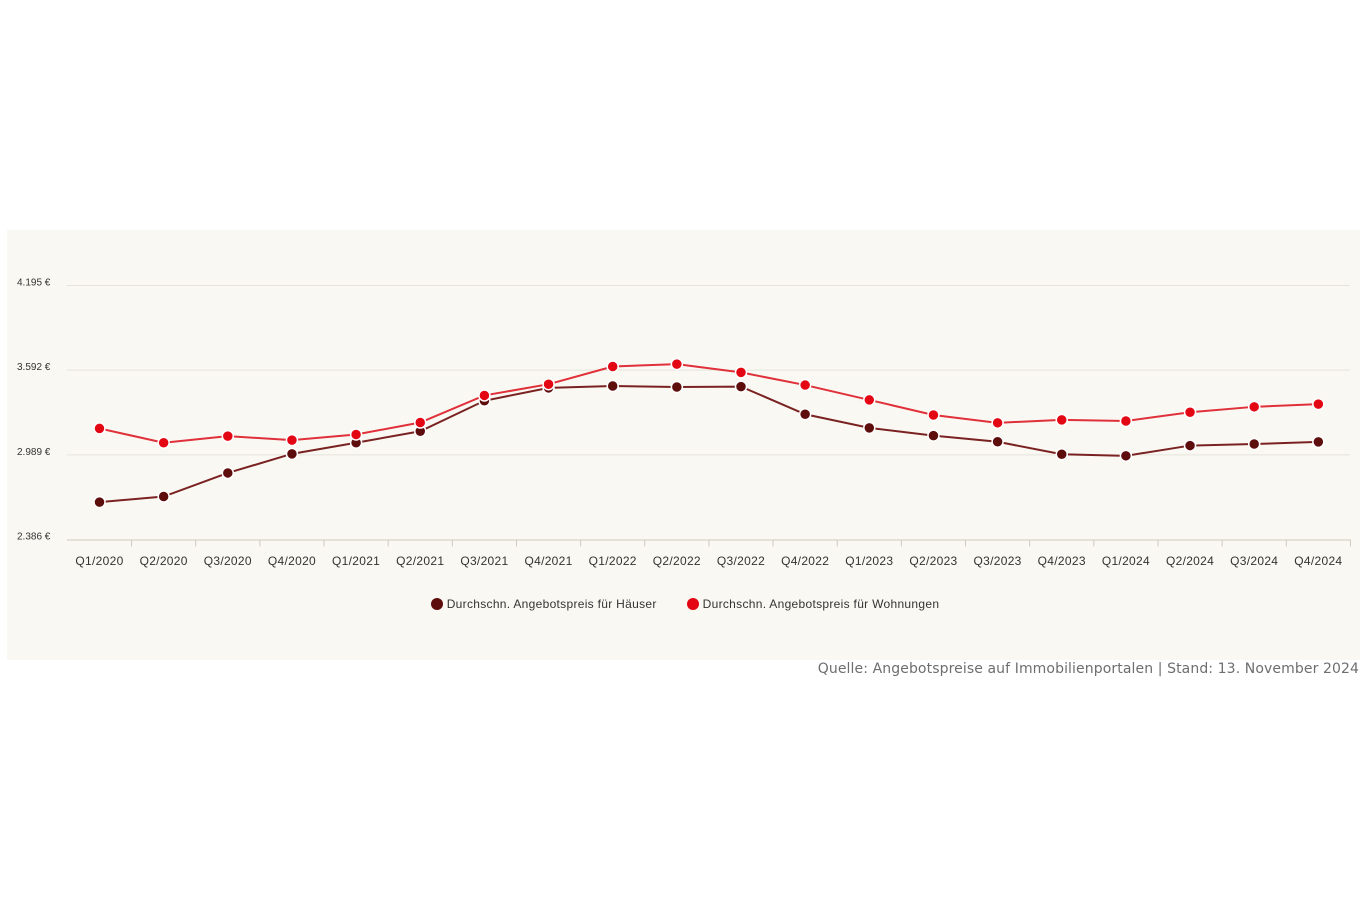 The image size is (1370, 914). I want to click on x-tick-label: Q4/2022, so click(805, 561).